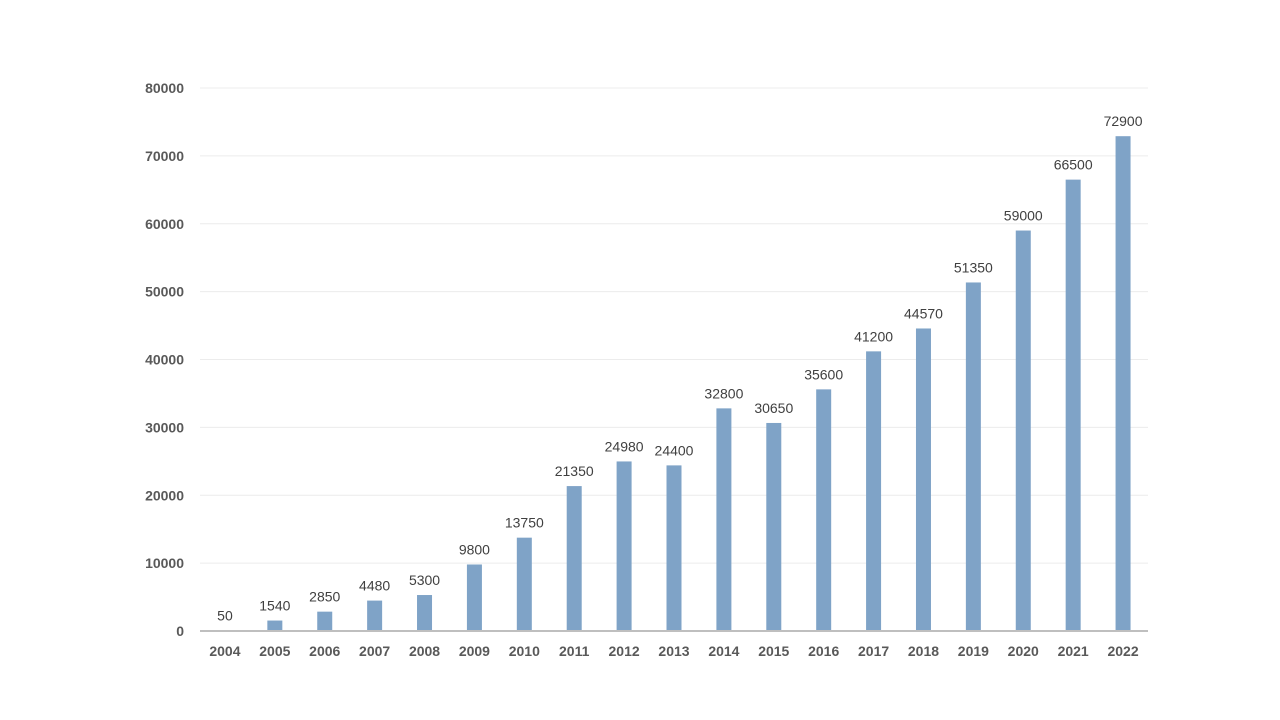  Describe the element at coordinates (274, 606) in the screenshot. I see `data-label-2005: 1540` at that location.